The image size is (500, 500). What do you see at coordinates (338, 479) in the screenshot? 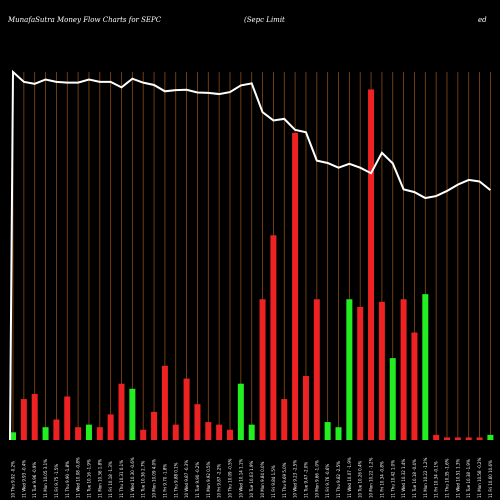
I see `x-tick-label: 11 Thu 9.82 -2.5%` at bounding box center [338, 479].